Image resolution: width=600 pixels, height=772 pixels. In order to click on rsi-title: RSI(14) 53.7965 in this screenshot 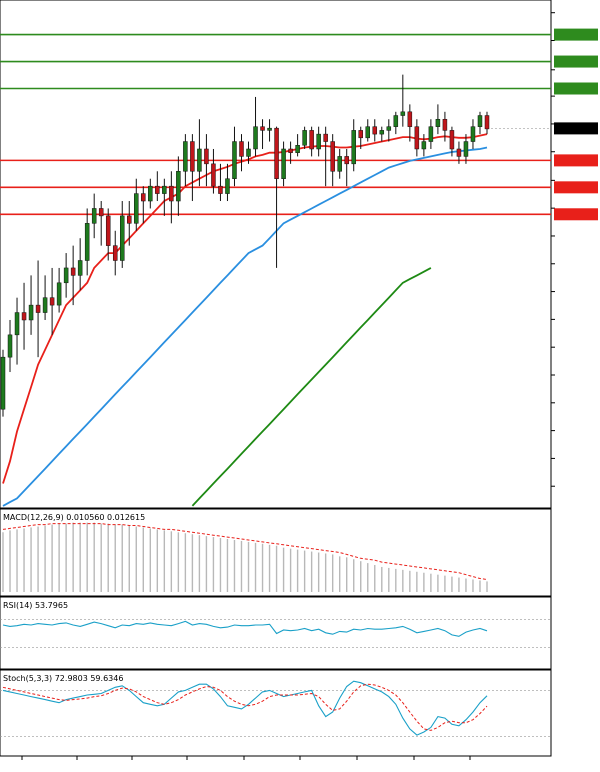, I will do `click(35, 605)`.